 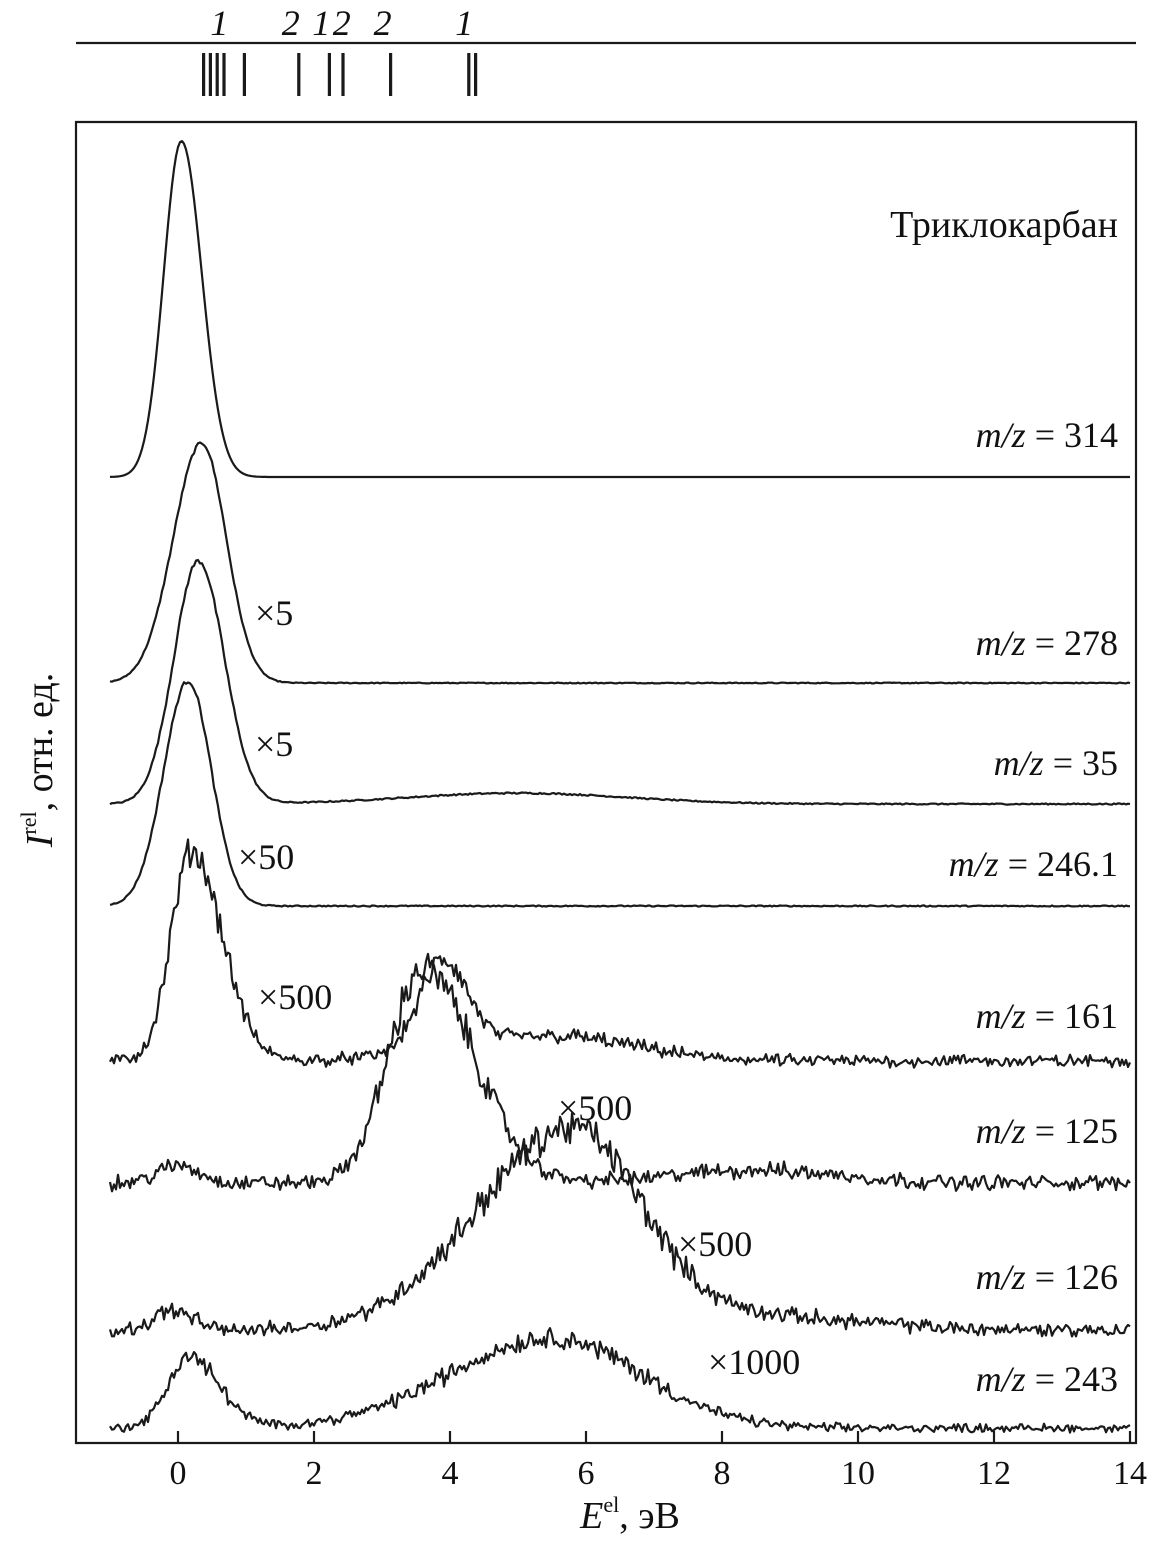 What do you see at coordinates (658, 1461) in the screenshot?
I see `x-axis-ticks: 0 2 4 6 8 10 12 14` at bounding box center [658, 1461].